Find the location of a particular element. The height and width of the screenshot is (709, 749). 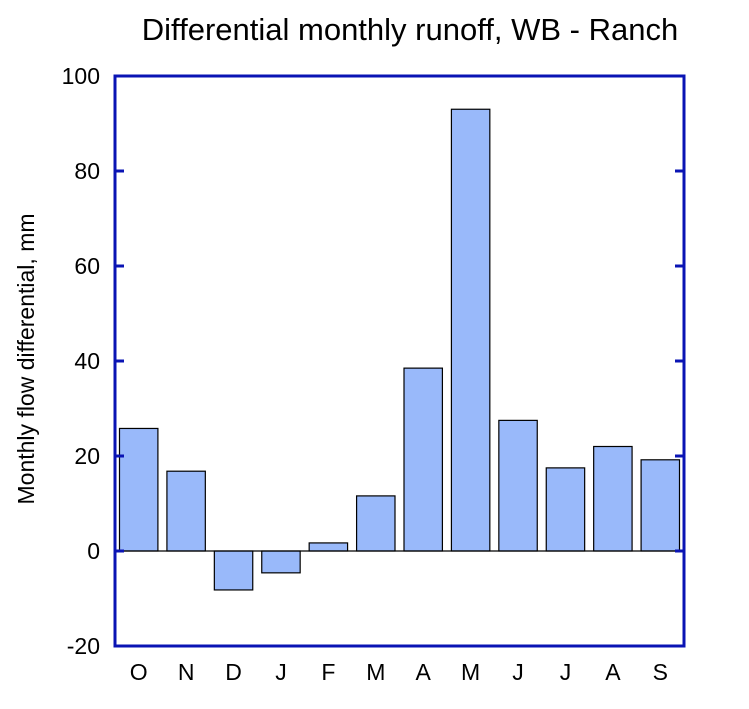

x-tick-label-10: A is located at coordinates (613, 672).